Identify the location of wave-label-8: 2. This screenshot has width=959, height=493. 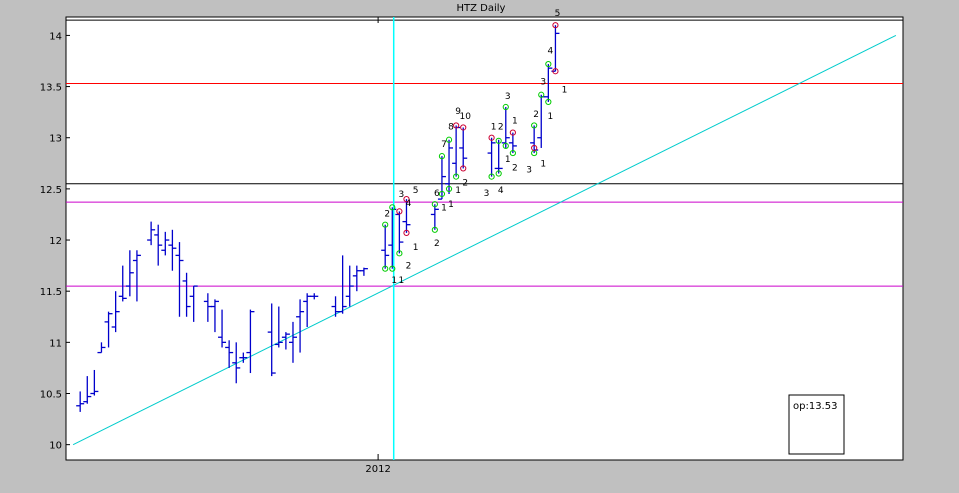
(437, 244).